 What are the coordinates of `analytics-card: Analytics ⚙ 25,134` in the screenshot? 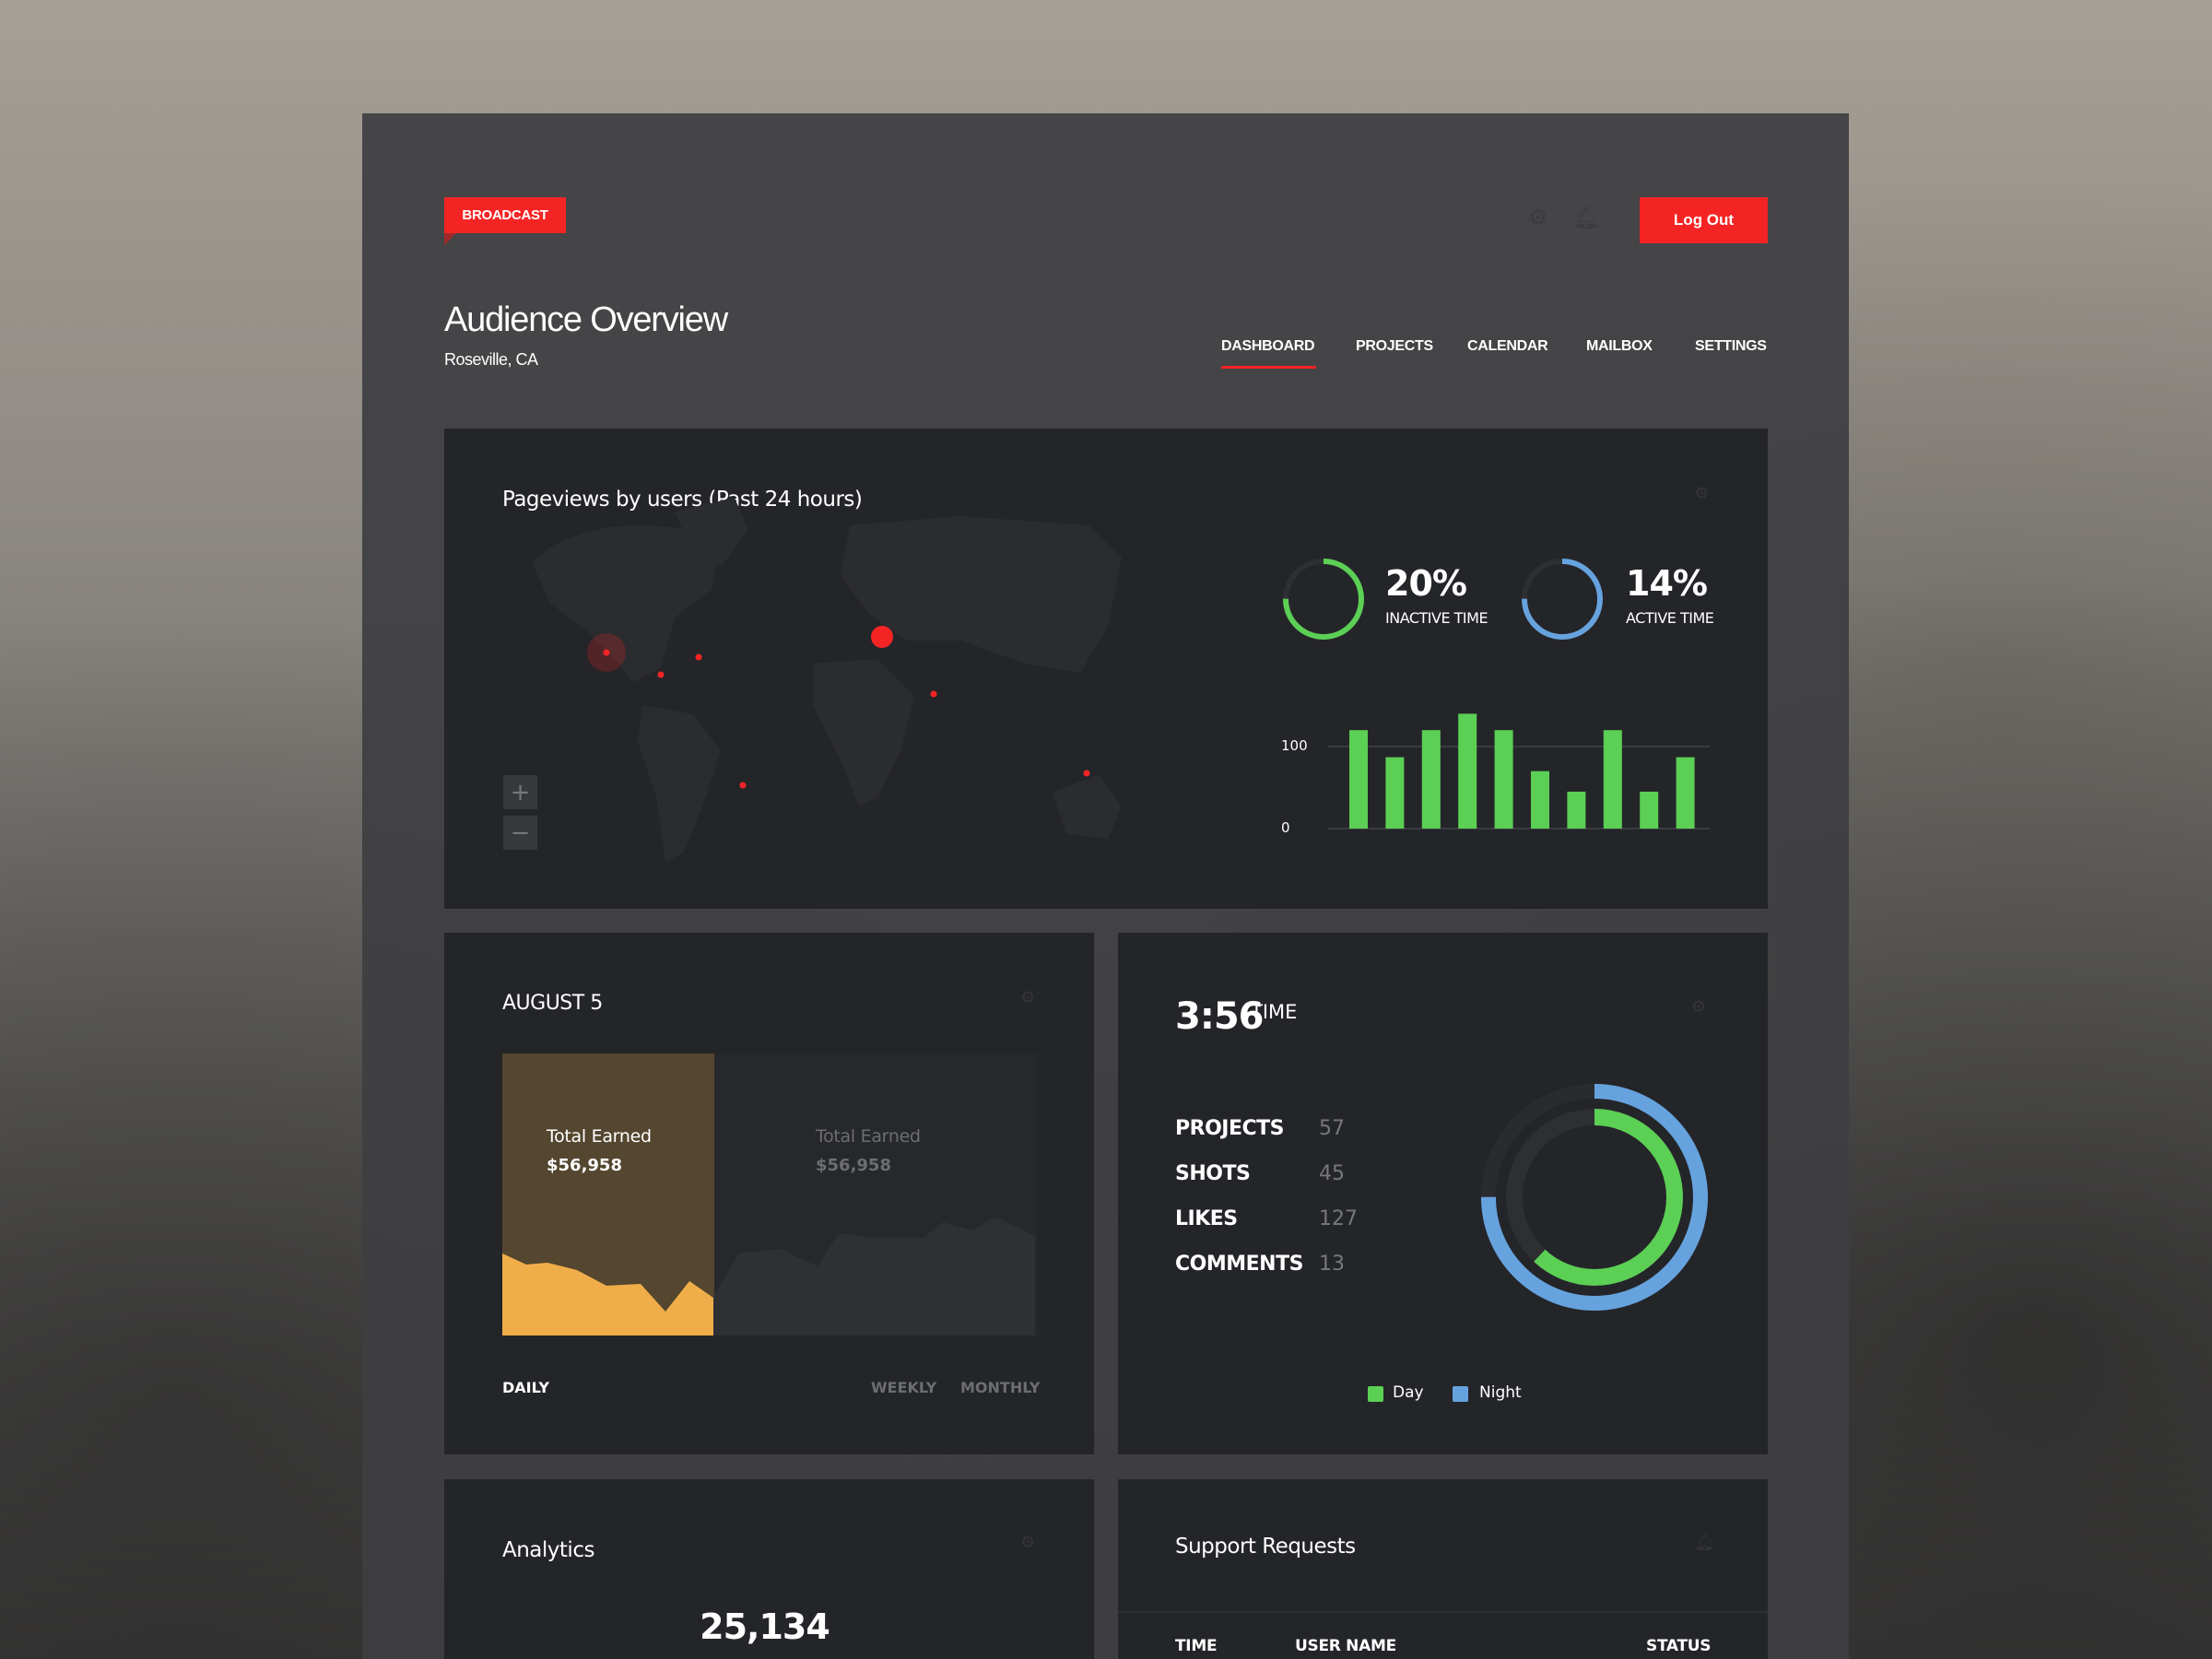 It's located at (769, 1569).